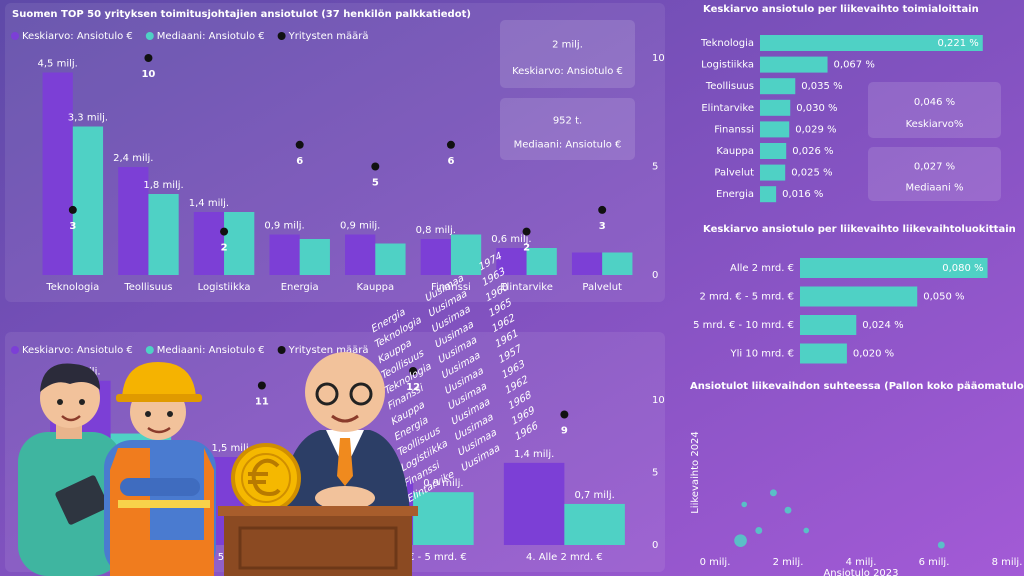 The height and width of the screenshot is (576, 1024). I want to click on value-label: 0,025 %, so click(811, 173).